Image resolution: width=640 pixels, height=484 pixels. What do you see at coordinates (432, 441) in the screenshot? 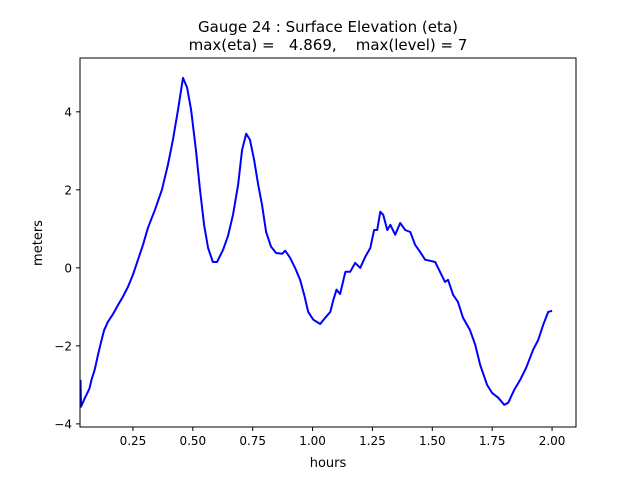
I see `x-tick-label: 1.50` at bounding box center [432, 441].